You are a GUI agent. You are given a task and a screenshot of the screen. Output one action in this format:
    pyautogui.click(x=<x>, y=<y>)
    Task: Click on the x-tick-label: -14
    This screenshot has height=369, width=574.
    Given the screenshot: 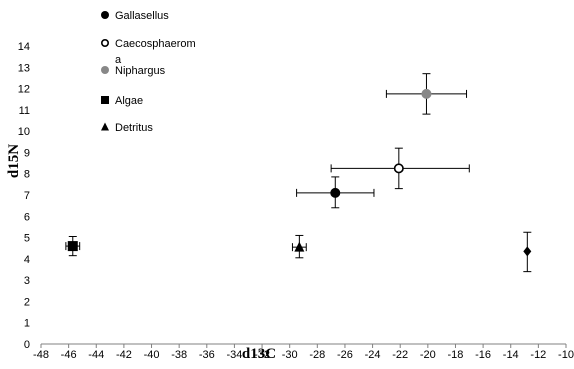 What is the action you would take?
    pyautogui.click(x=511, y=355)
    